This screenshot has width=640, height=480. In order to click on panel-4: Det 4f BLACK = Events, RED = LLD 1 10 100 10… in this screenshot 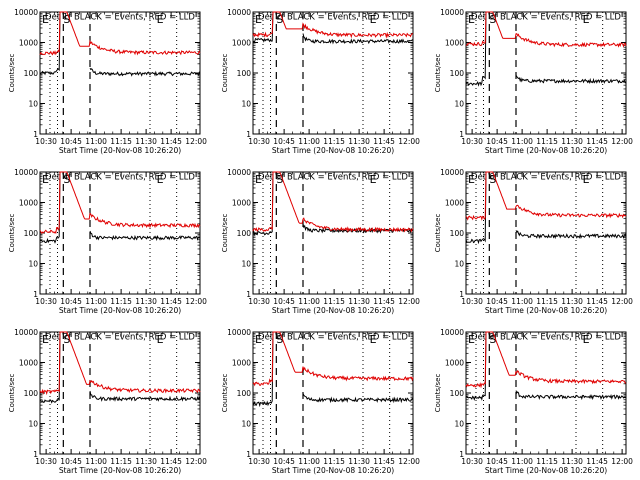, I will do `click(107, 241)`.